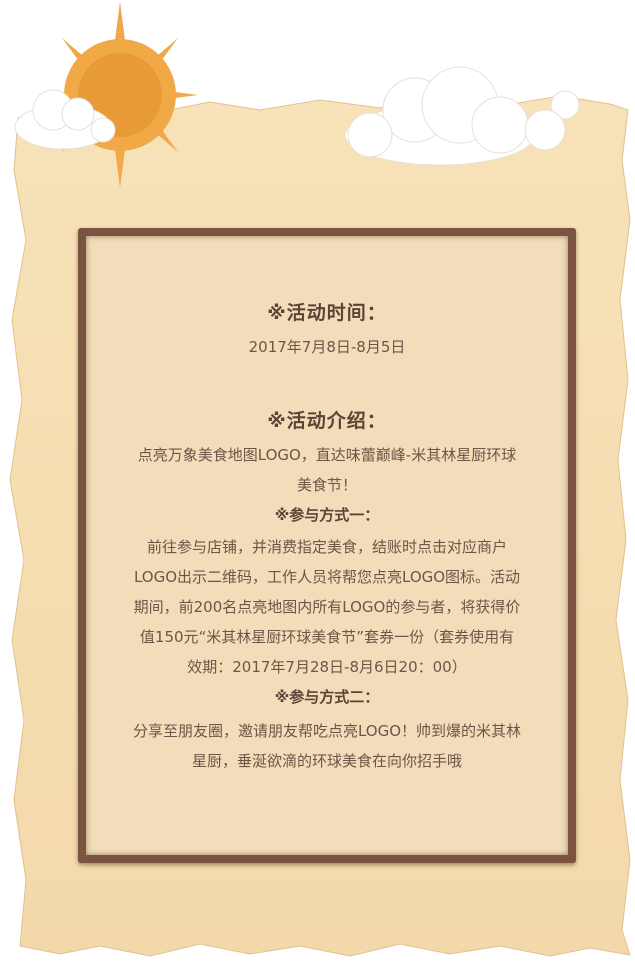  I want to click on method1-line: 效期：2017年7月28日-8月6日20：00）, so click(327, 667).